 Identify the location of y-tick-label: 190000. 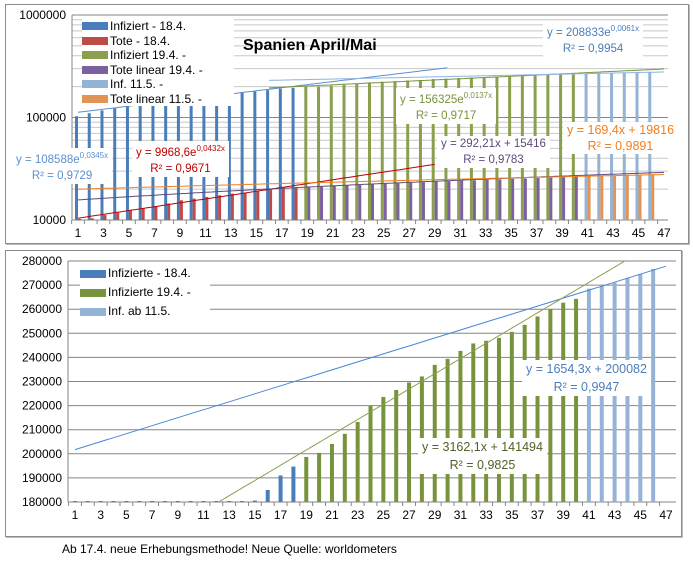
(42, 478).